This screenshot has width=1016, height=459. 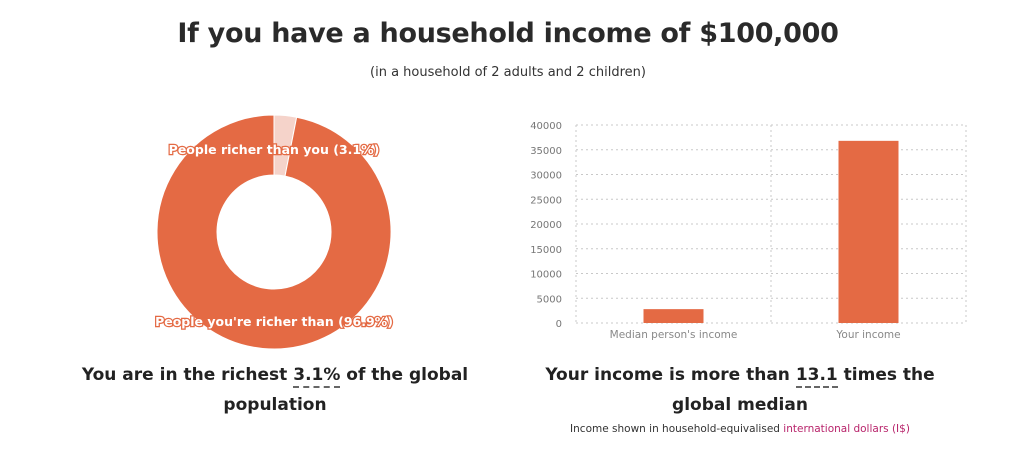 What do you see at coordinates (274, 149) in the screenshot?
I see `donut-label-0: People richer than you (3.1%)` at bounding box center [274, 149].